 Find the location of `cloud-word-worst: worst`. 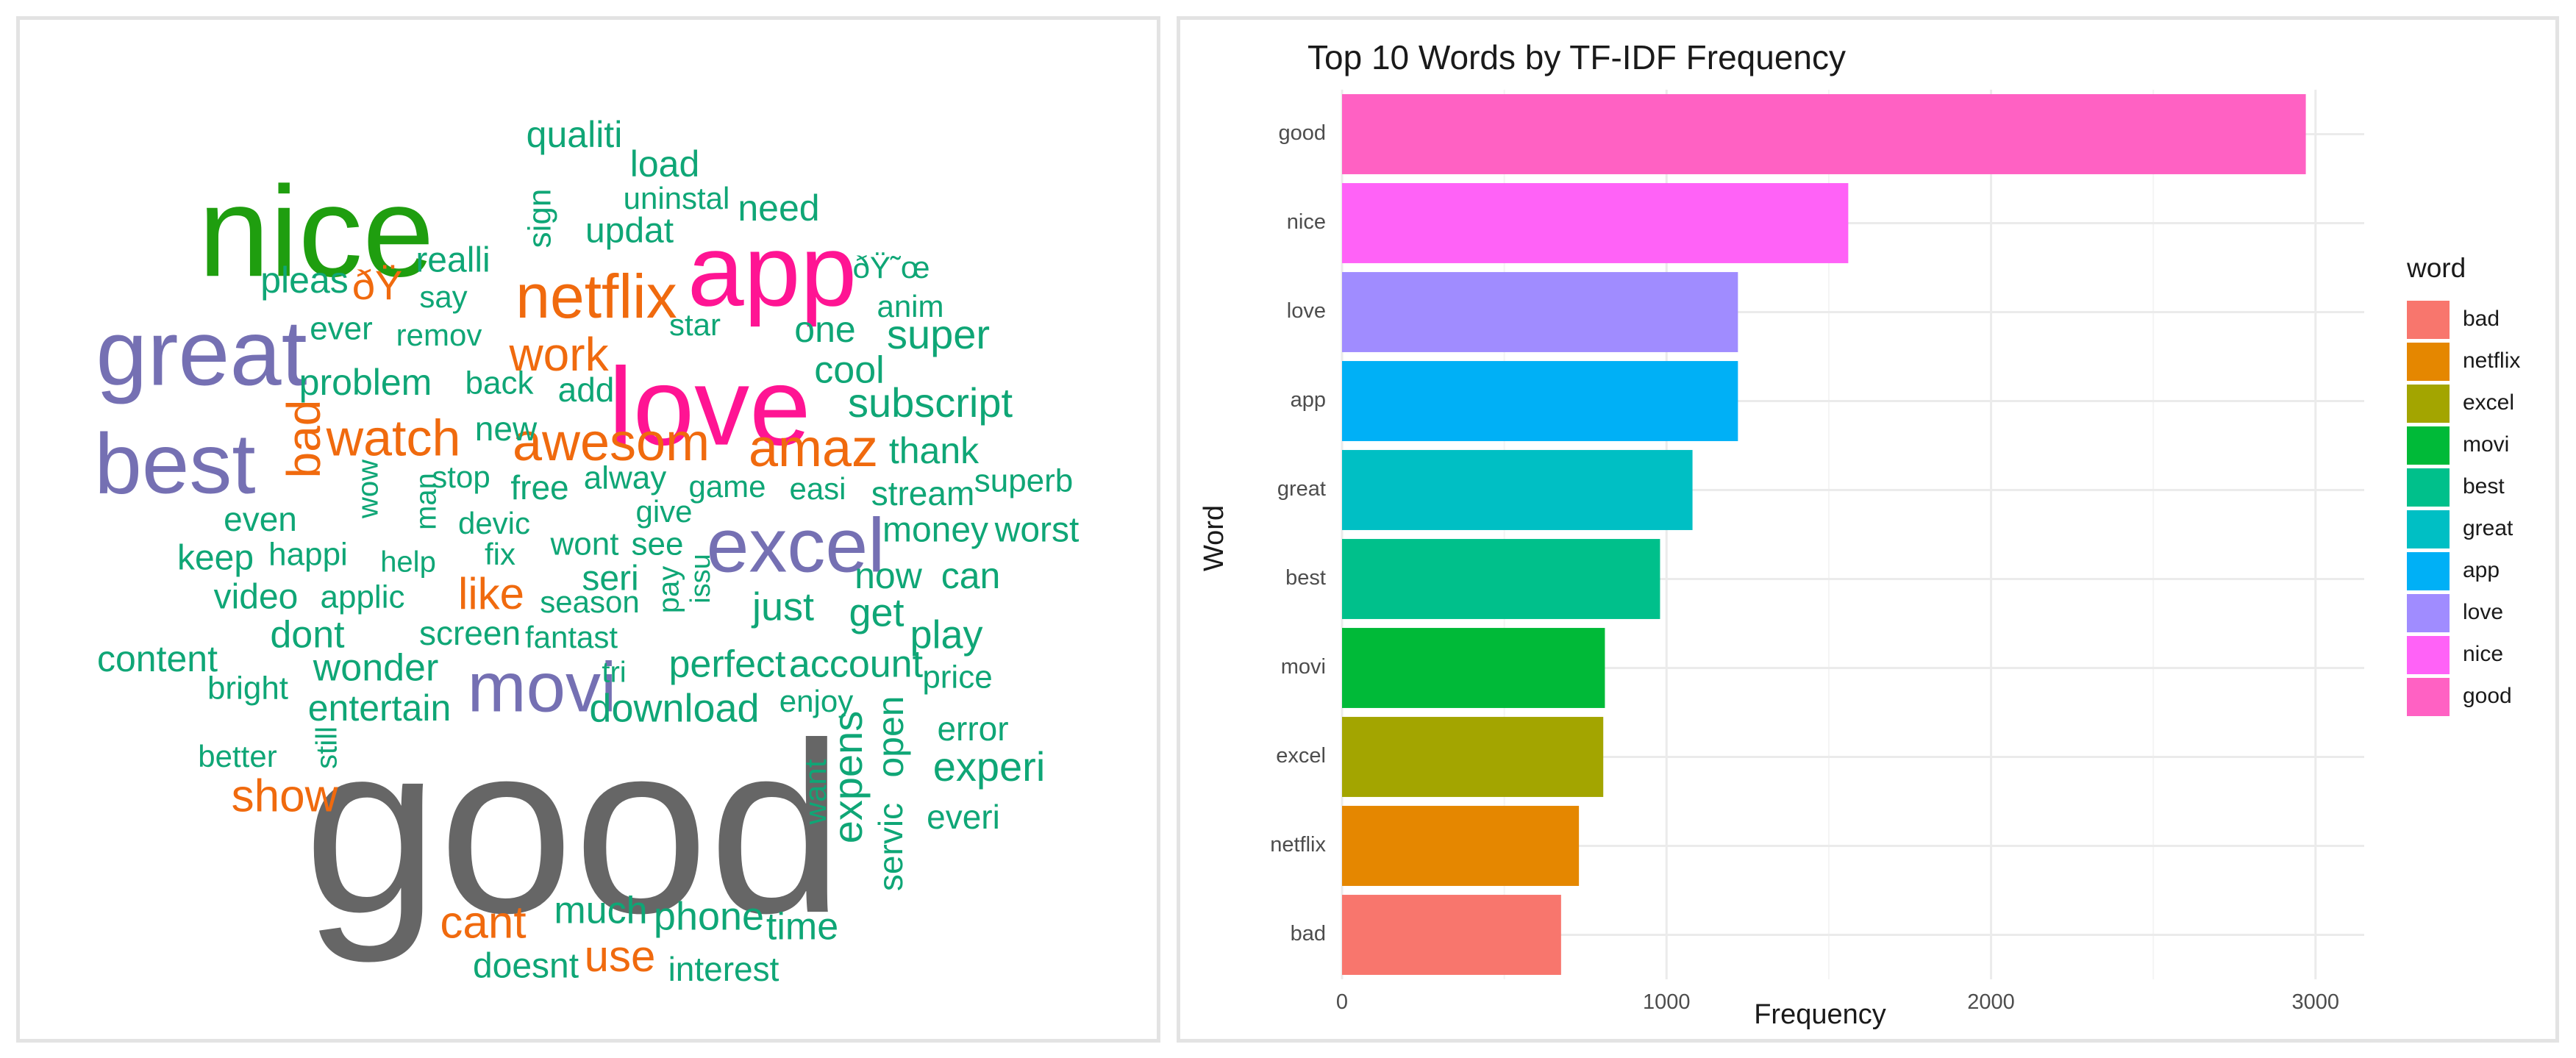

cloud-word-worst: worst is located at coordinates (1037, 530).